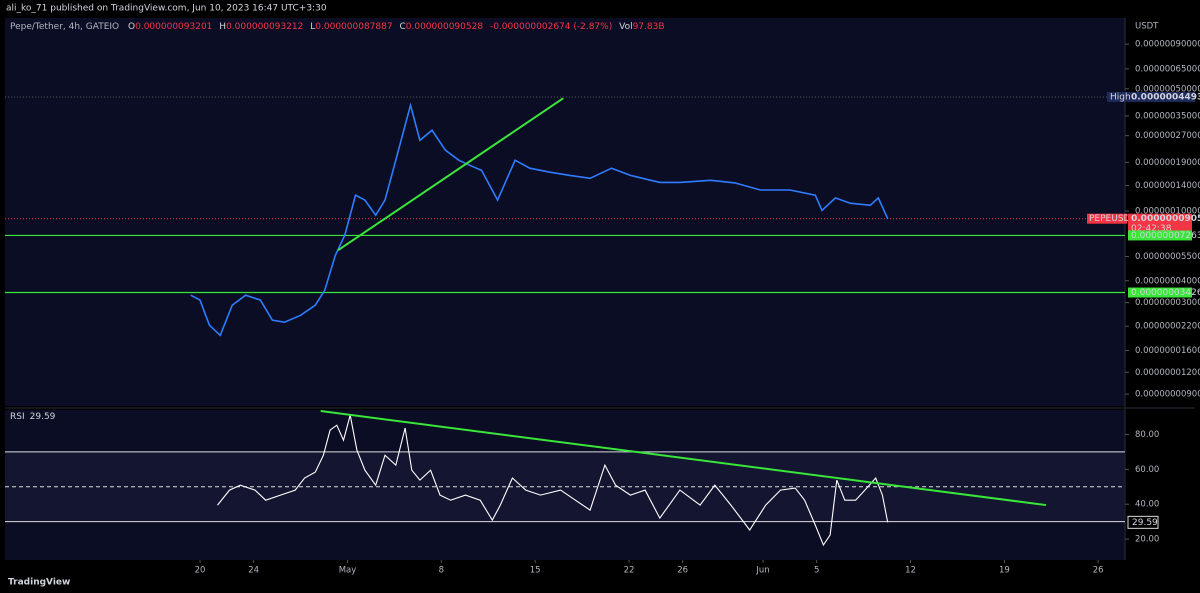  Describe the element at coordinates (1165, 293) in the screenshot. I see `support-label: 0.000000034263` at that location.